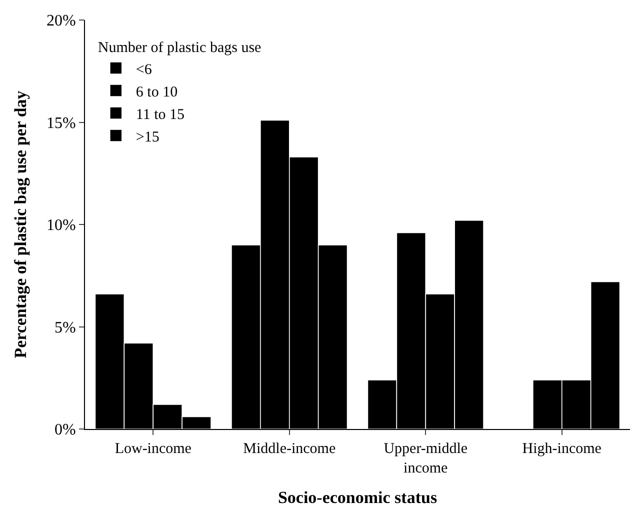  Describe the element at coordinates (180, 48) in the screenshot. I see `legend-title: Number of plastic bags use` at that location.